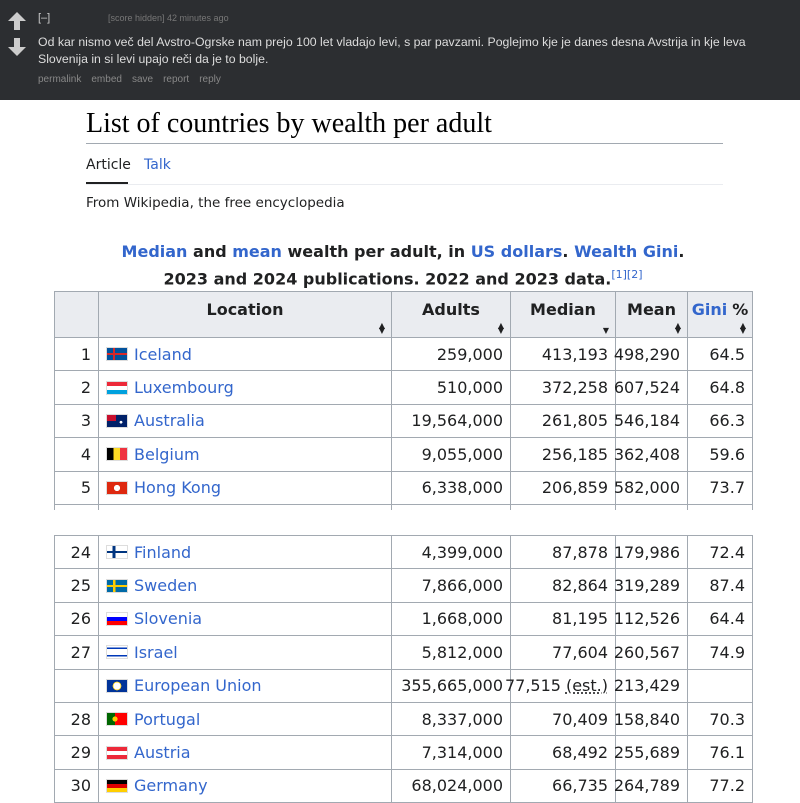 The image size is (800, 803). Describe the element at coordinates (106, 79) in the screenshot. I see `comment-action: embed` at that location.